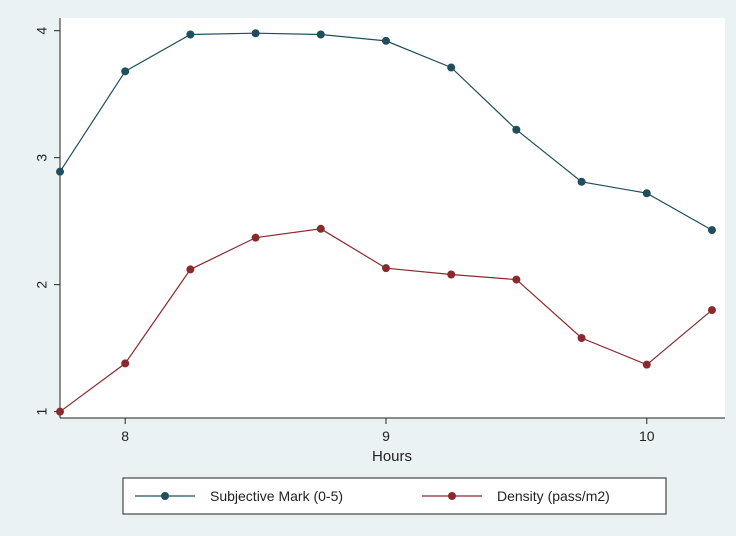  Describe the element at coordinates (553, 496) in the screenshot. I see `legend-label: Density (pass/m2)` at that location.